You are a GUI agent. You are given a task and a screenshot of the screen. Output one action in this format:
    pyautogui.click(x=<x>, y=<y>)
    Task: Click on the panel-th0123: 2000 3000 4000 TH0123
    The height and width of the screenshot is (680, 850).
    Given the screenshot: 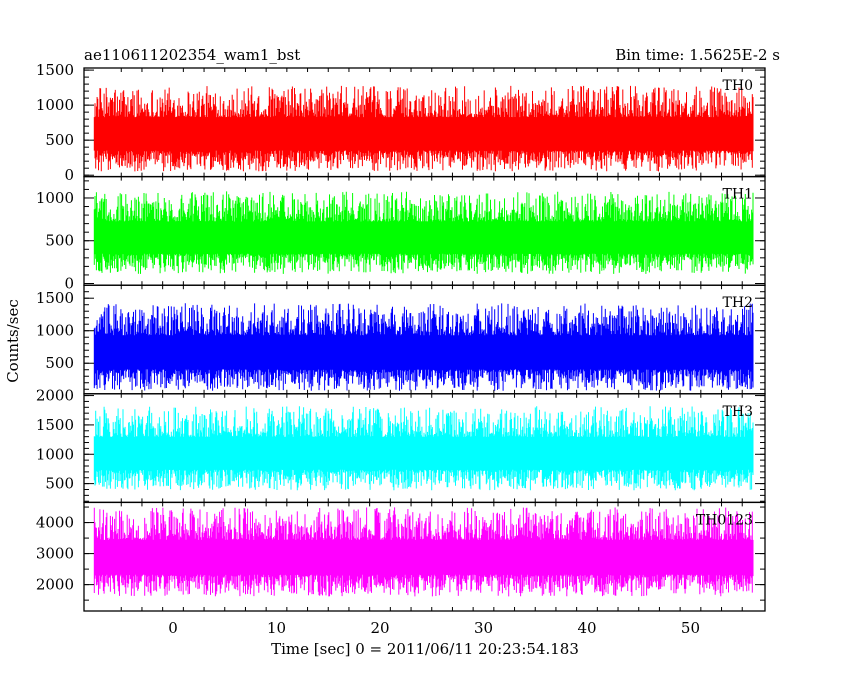 What is the action you would take?
    pyautogui.click(x=401, y=556)
    